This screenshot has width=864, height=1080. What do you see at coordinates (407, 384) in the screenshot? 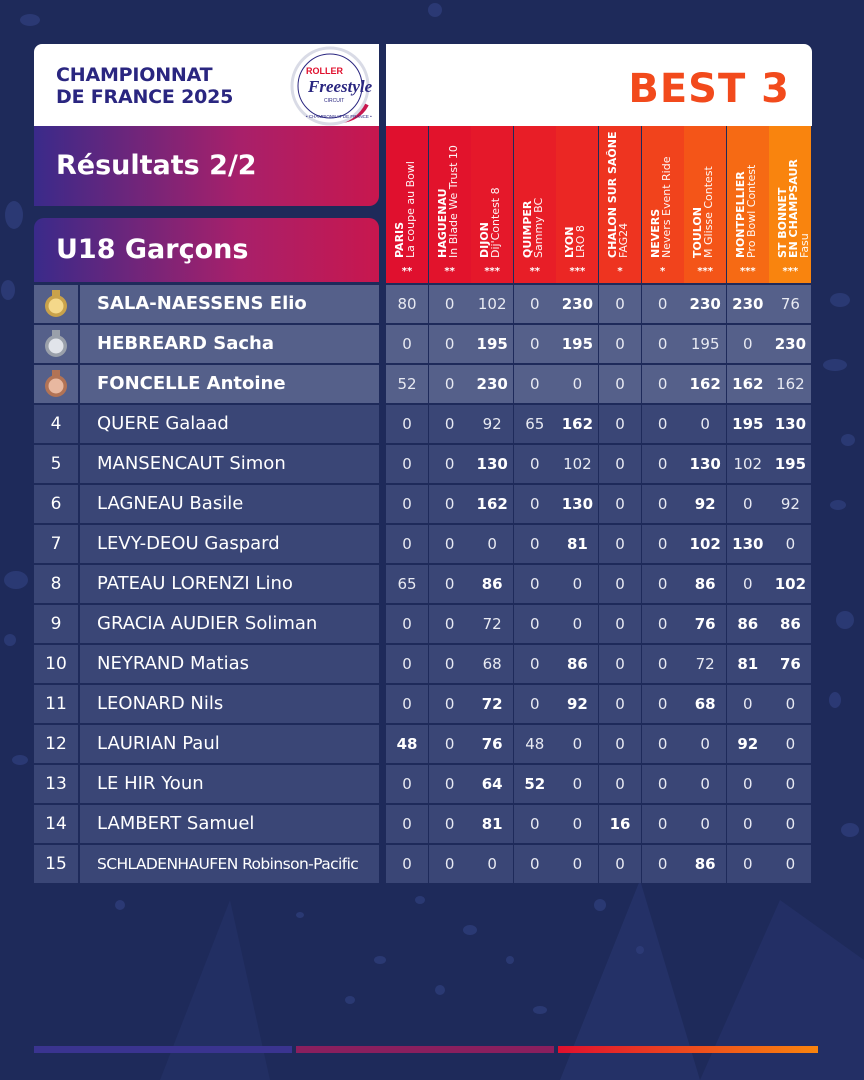
I see `score-cell: 52` at bounding box center [407, 384].